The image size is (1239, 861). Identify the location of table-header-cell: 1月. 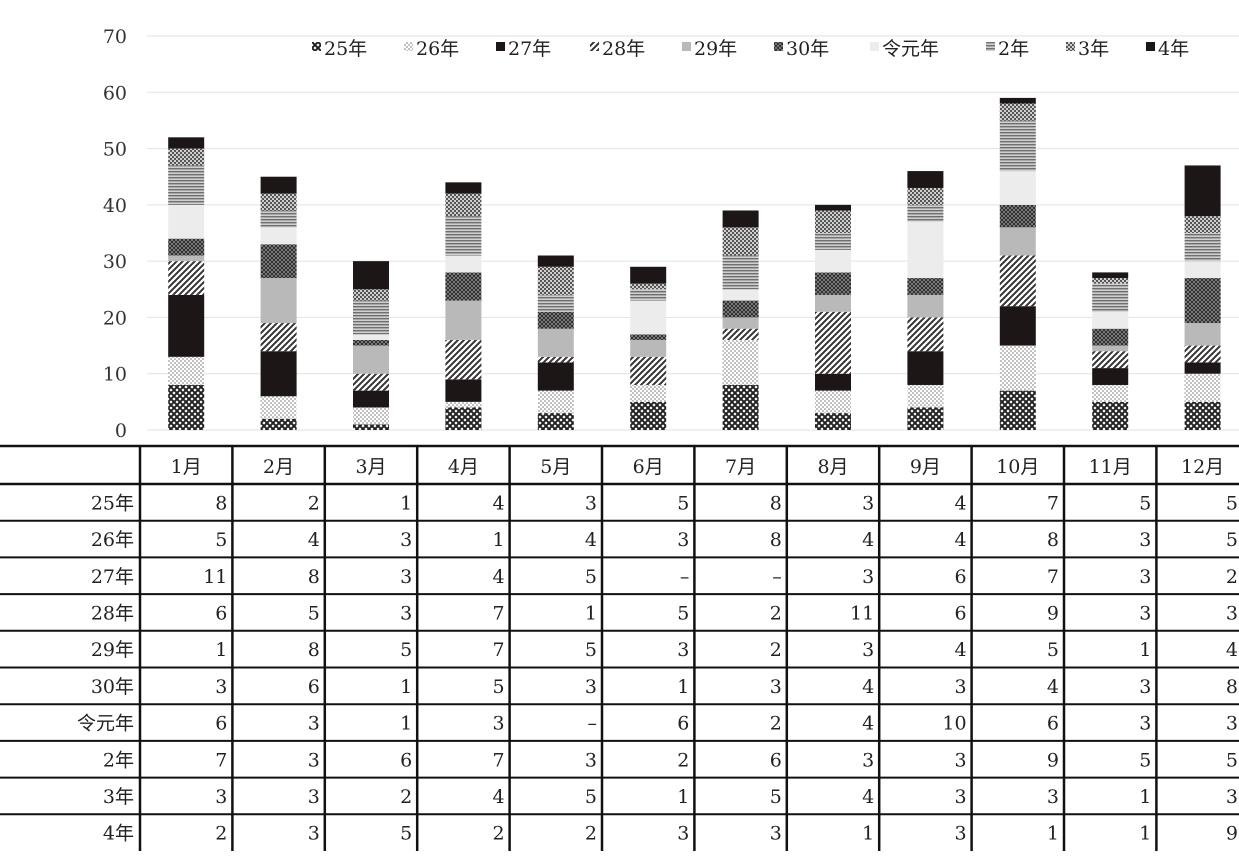
(186, 467).